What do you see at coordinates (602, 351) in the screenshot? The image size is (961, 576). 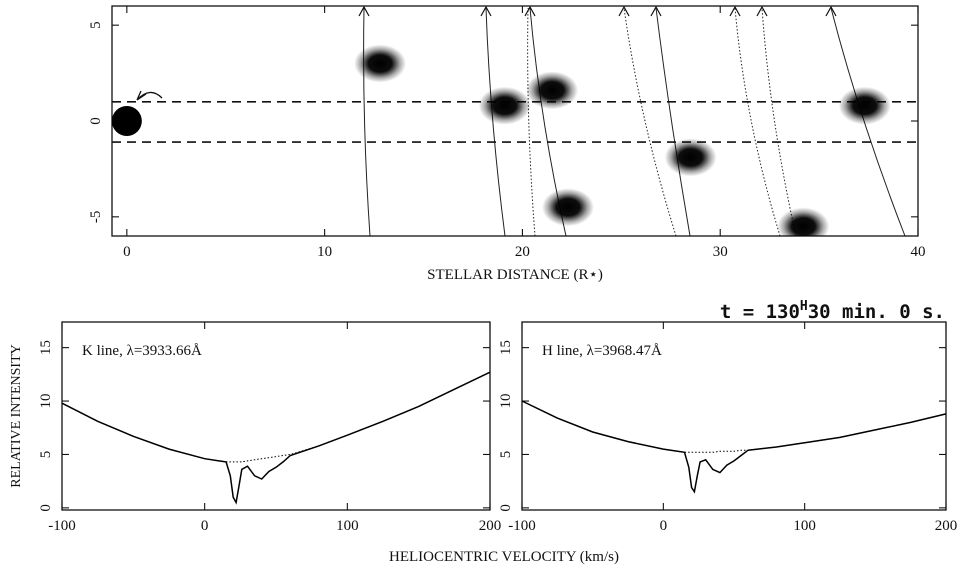 I see `panel-label: H line, λ=3968.47Å` at bounding box center [602, 351].